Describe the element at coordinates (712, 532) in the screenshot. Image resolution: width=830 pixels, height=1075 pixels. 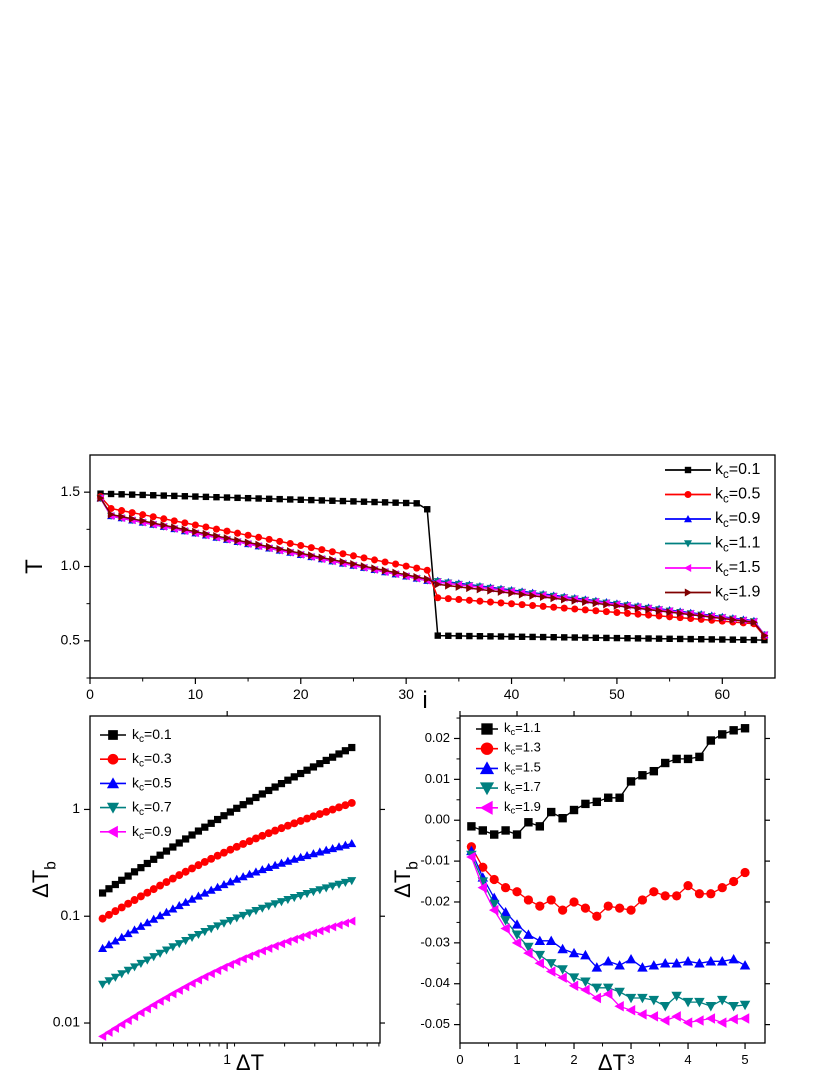
I see `legend: kc=0.1 kc=0.5 kc=0.9 kc=1.1 kc=1.5 kc=1.9` at that location.